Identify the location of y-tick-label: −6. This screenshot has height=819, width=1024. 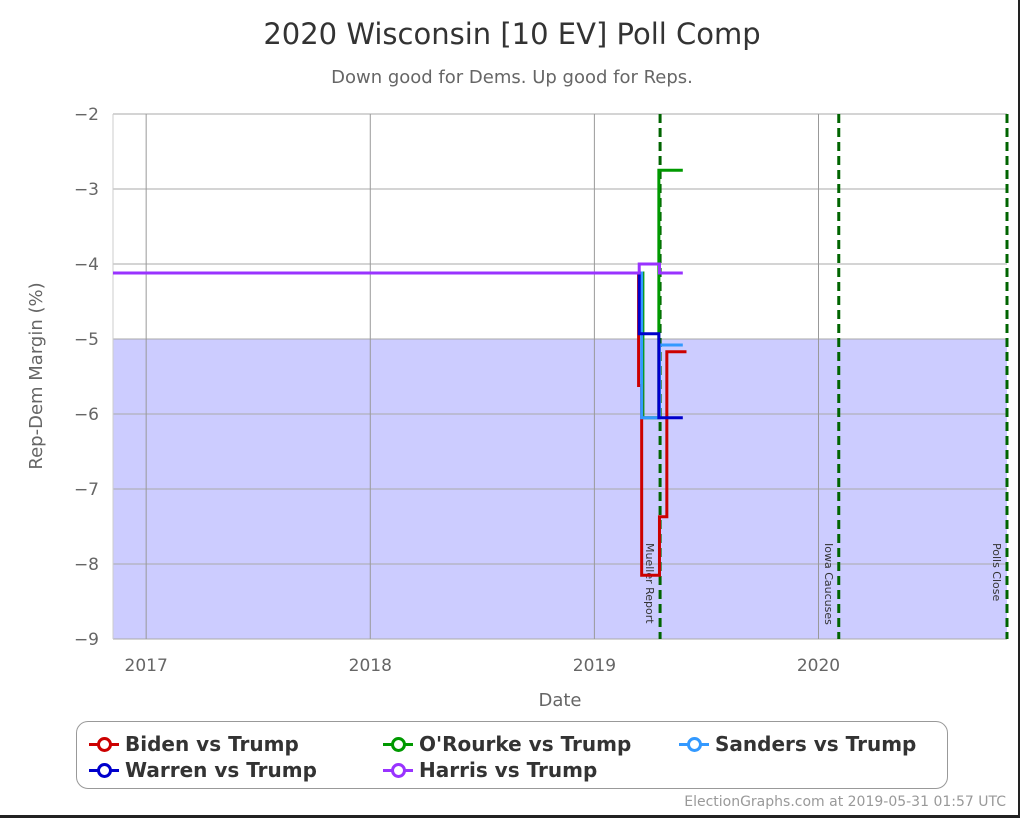
(86, 415).